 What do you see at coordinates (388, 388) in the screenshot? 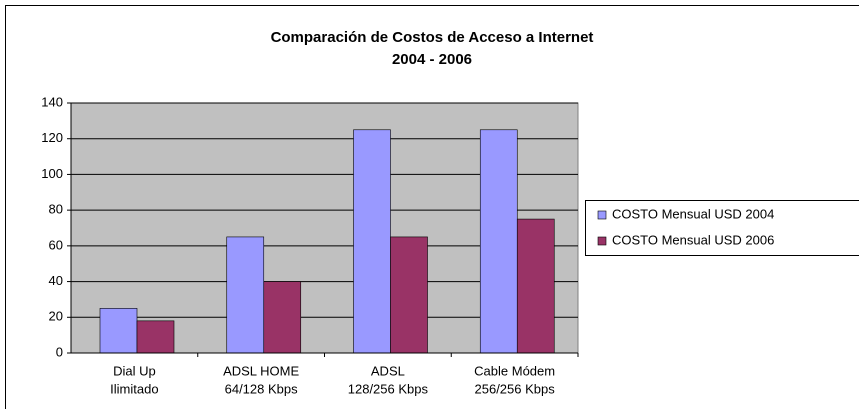
I see `x-tick-label: 128/256 Kbps` at bounding box center [388, 388].